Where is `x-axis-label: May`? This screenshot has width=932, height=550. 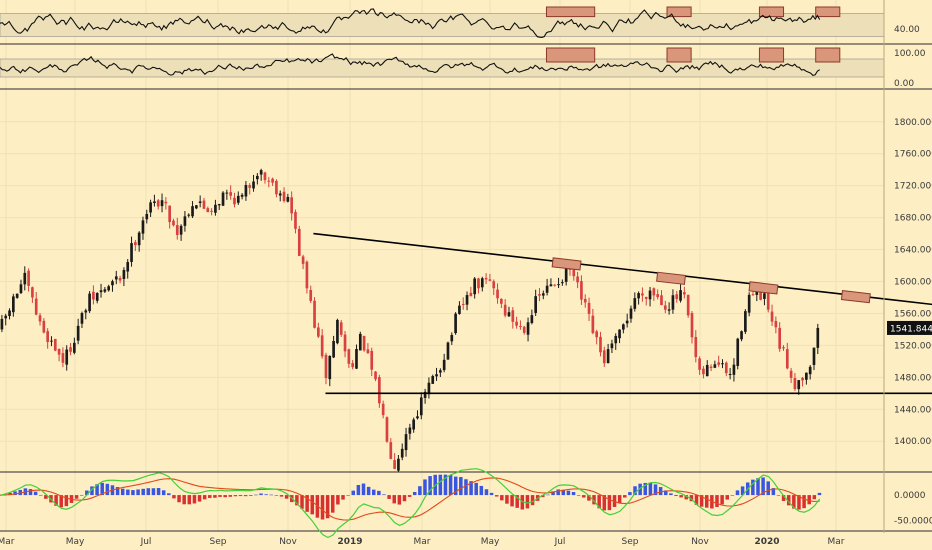 x-axis-label: May is located at coordinates (75, 542).